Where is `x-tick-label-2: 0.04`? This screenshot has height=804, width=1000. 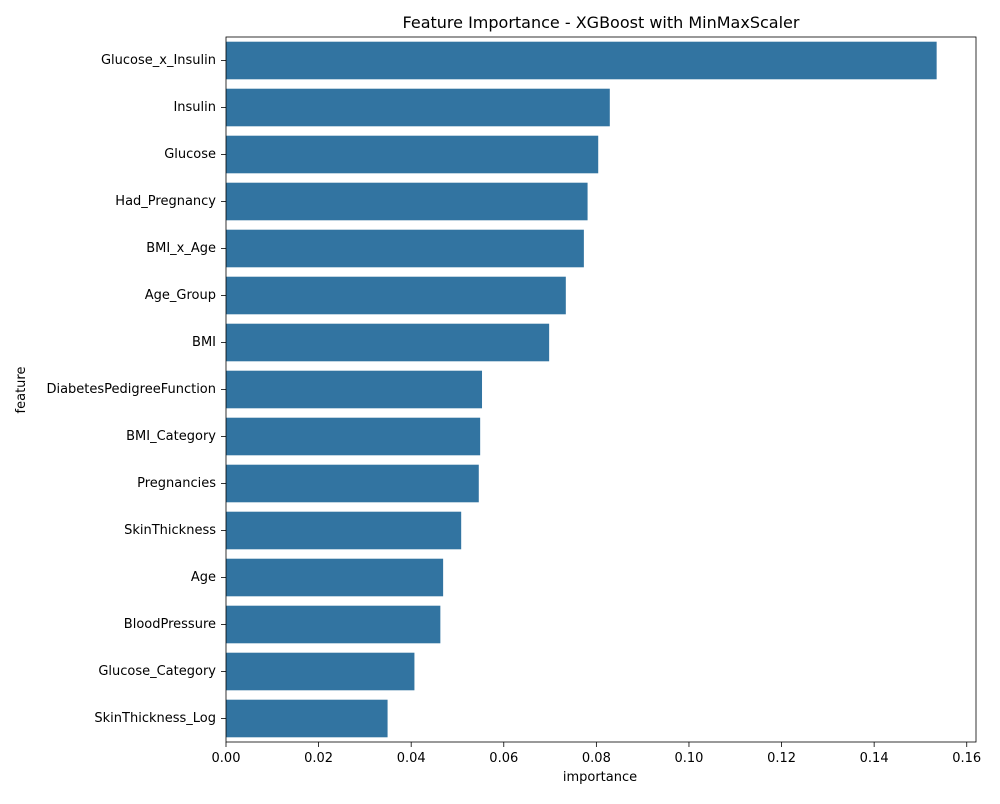 x-tick-label-2: 0.04 is located at coordinates (411, 758).